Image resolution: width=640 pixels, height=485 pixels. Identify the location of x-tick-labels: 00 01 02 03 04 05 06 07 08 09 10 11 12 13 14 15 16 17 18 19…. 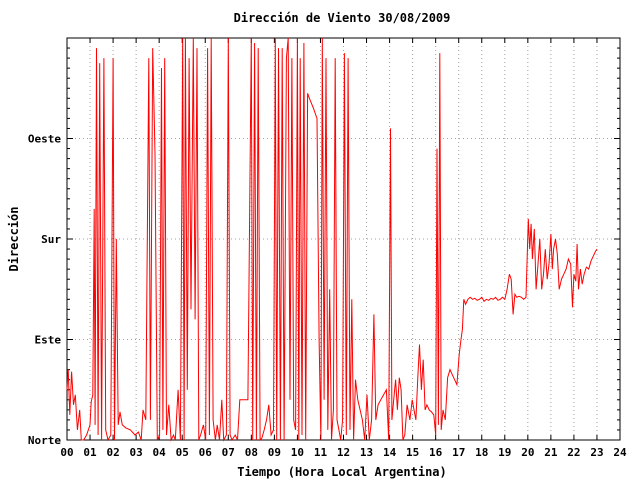
(343, 452).